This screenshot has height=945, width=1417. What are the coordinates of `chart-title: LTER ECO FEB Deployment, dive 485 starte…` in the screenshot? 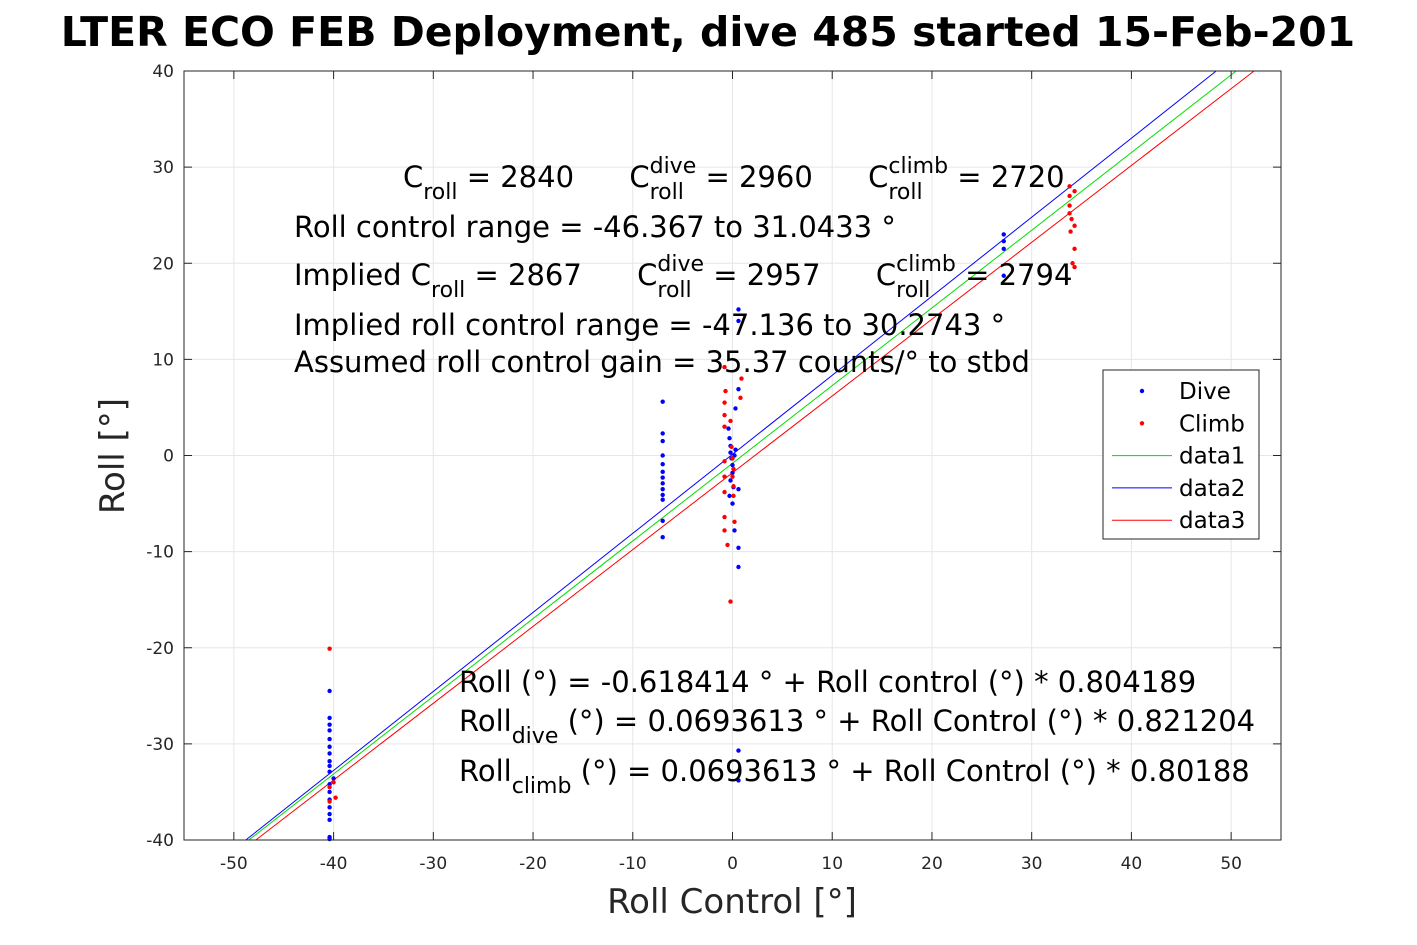 It's located at (708, 32).